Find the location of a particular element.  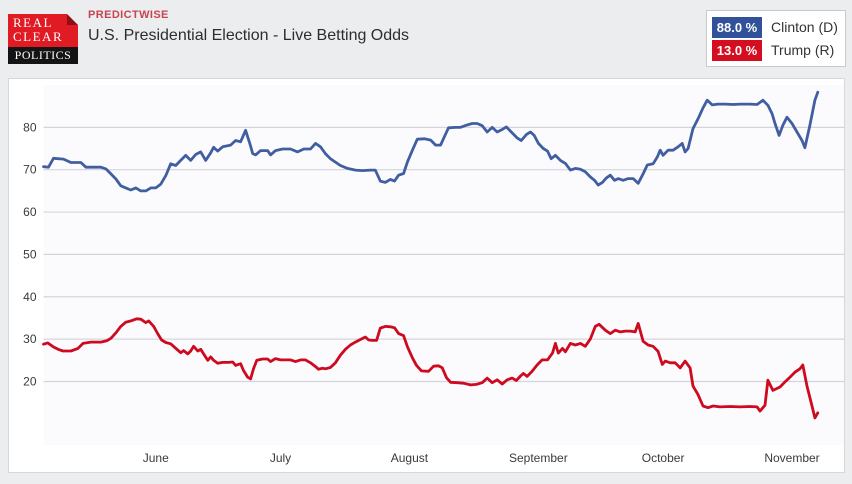

y-tick-label: 50 is located at coordinates (30, 254).